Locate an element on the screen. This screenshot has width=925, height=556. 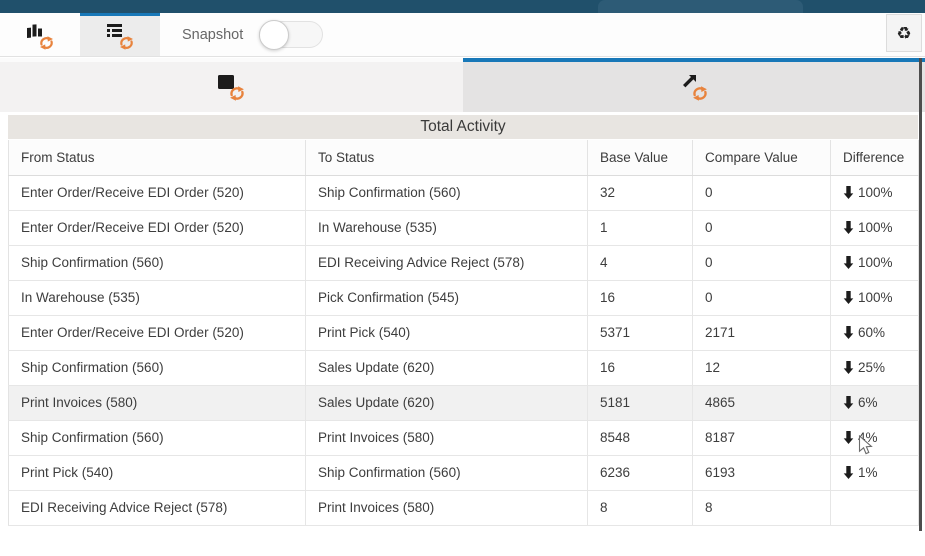
snapshot-label: Snapshot is located at coordinates (213, 34).